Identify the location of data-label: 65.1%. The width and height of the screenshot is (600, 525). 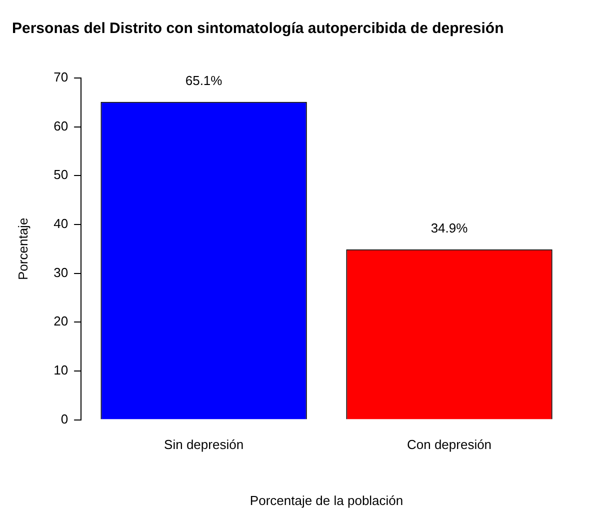
(204, 80).